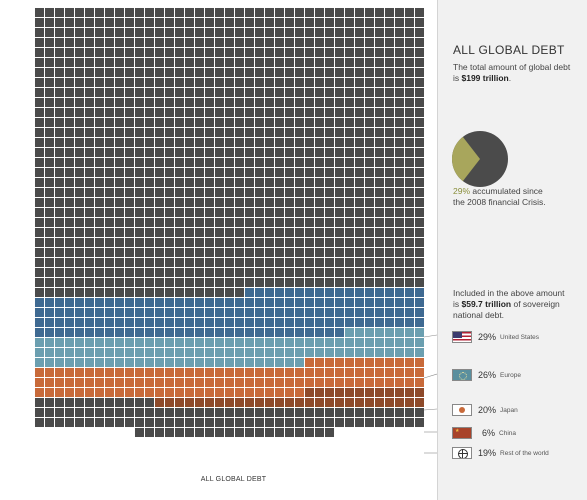 This screenshot has height=500, width=587. What do you see at coordinates (484, 433) in the screenshot?
I see `legend-item-china: ★ 6% China` at bounding box center [484, 433].